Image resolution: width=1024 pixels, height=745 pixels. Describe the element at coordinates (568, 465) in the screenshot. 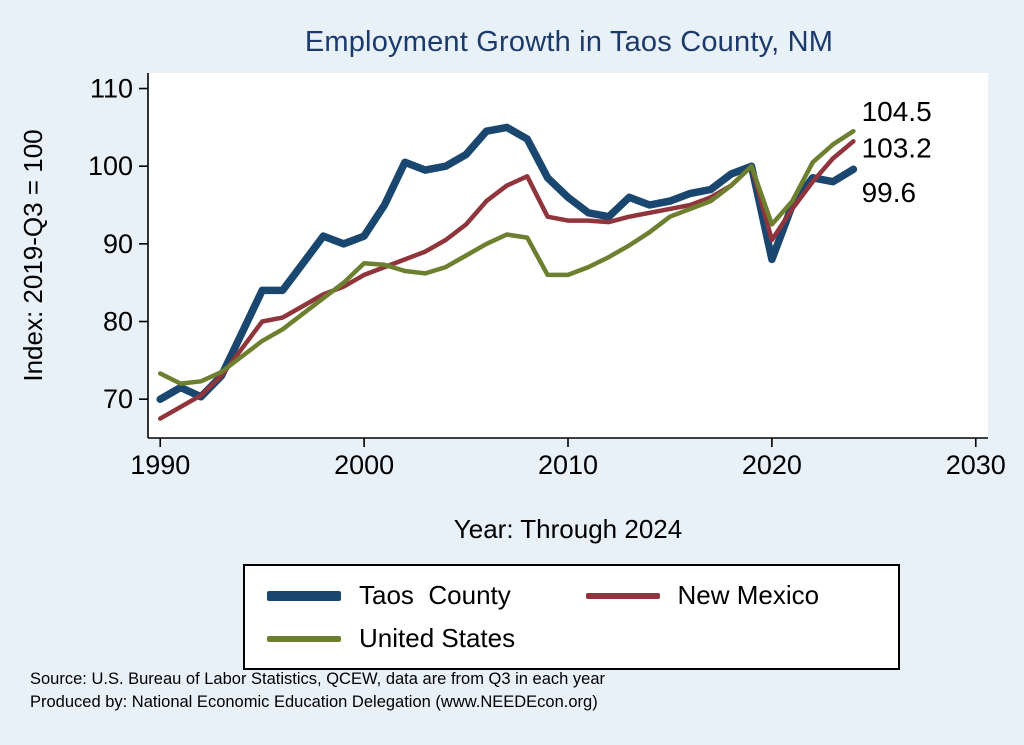

I see `x-tick-label: 2010` at that location.